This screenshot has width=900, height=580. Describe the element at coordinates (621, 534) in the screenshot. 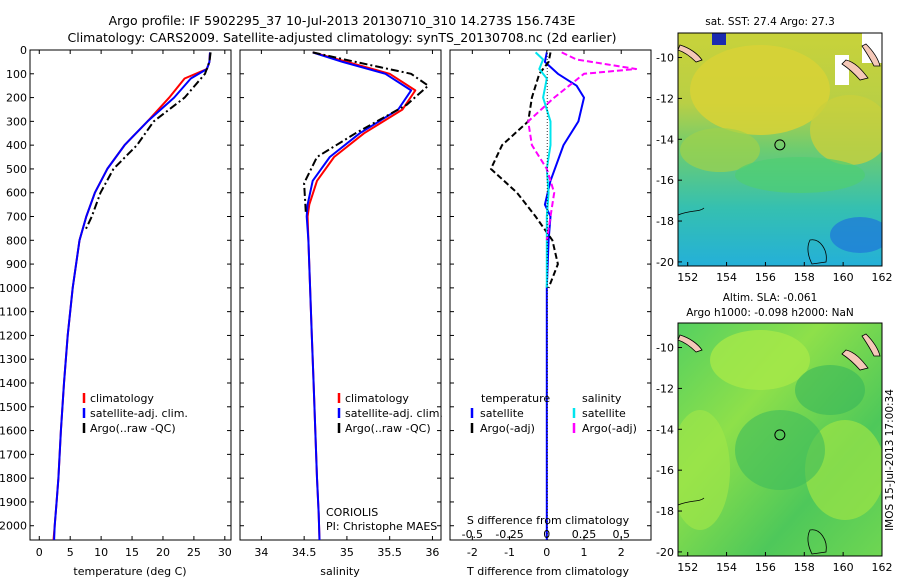

I see `top-tick-label: 0.5` at that location.